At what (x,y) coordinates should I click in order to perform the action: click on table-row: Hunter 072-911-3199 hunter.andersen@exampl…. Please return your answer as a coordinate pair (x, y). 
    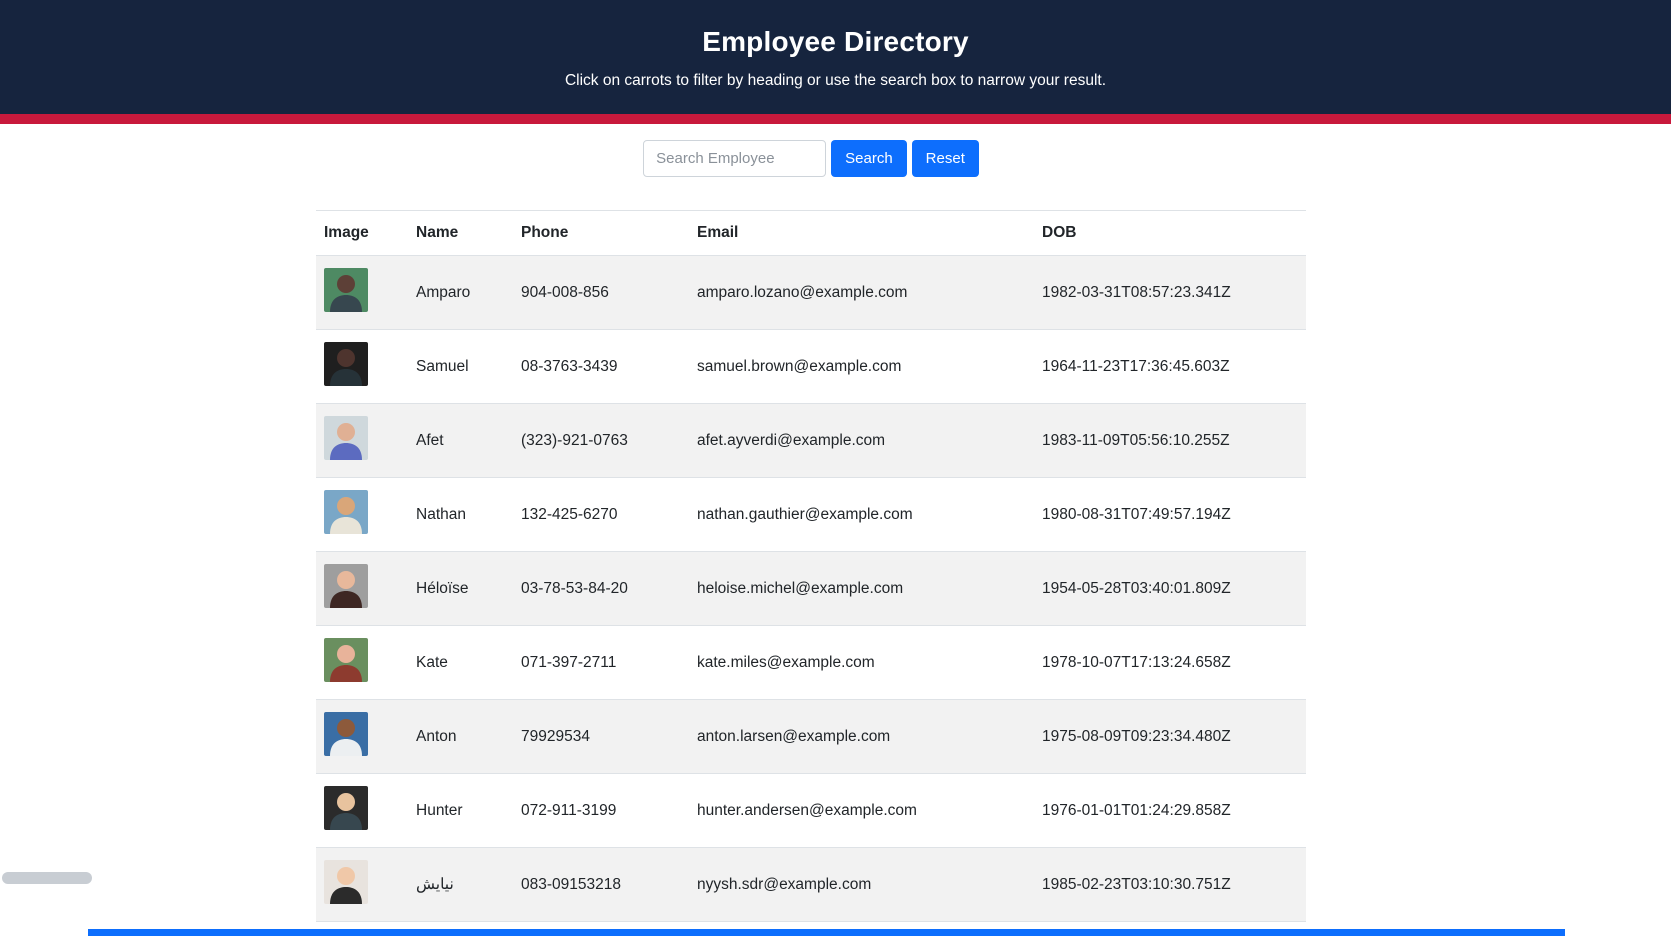
    Looking at the image, I should click on (811, 810).